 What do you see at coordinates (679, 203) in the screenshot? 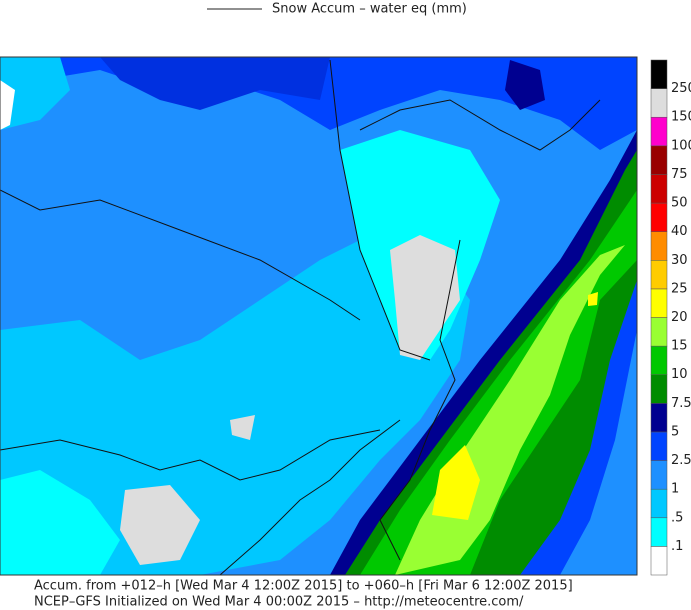
I see `colorbar-label: 50` at bounding box center [679, 203].